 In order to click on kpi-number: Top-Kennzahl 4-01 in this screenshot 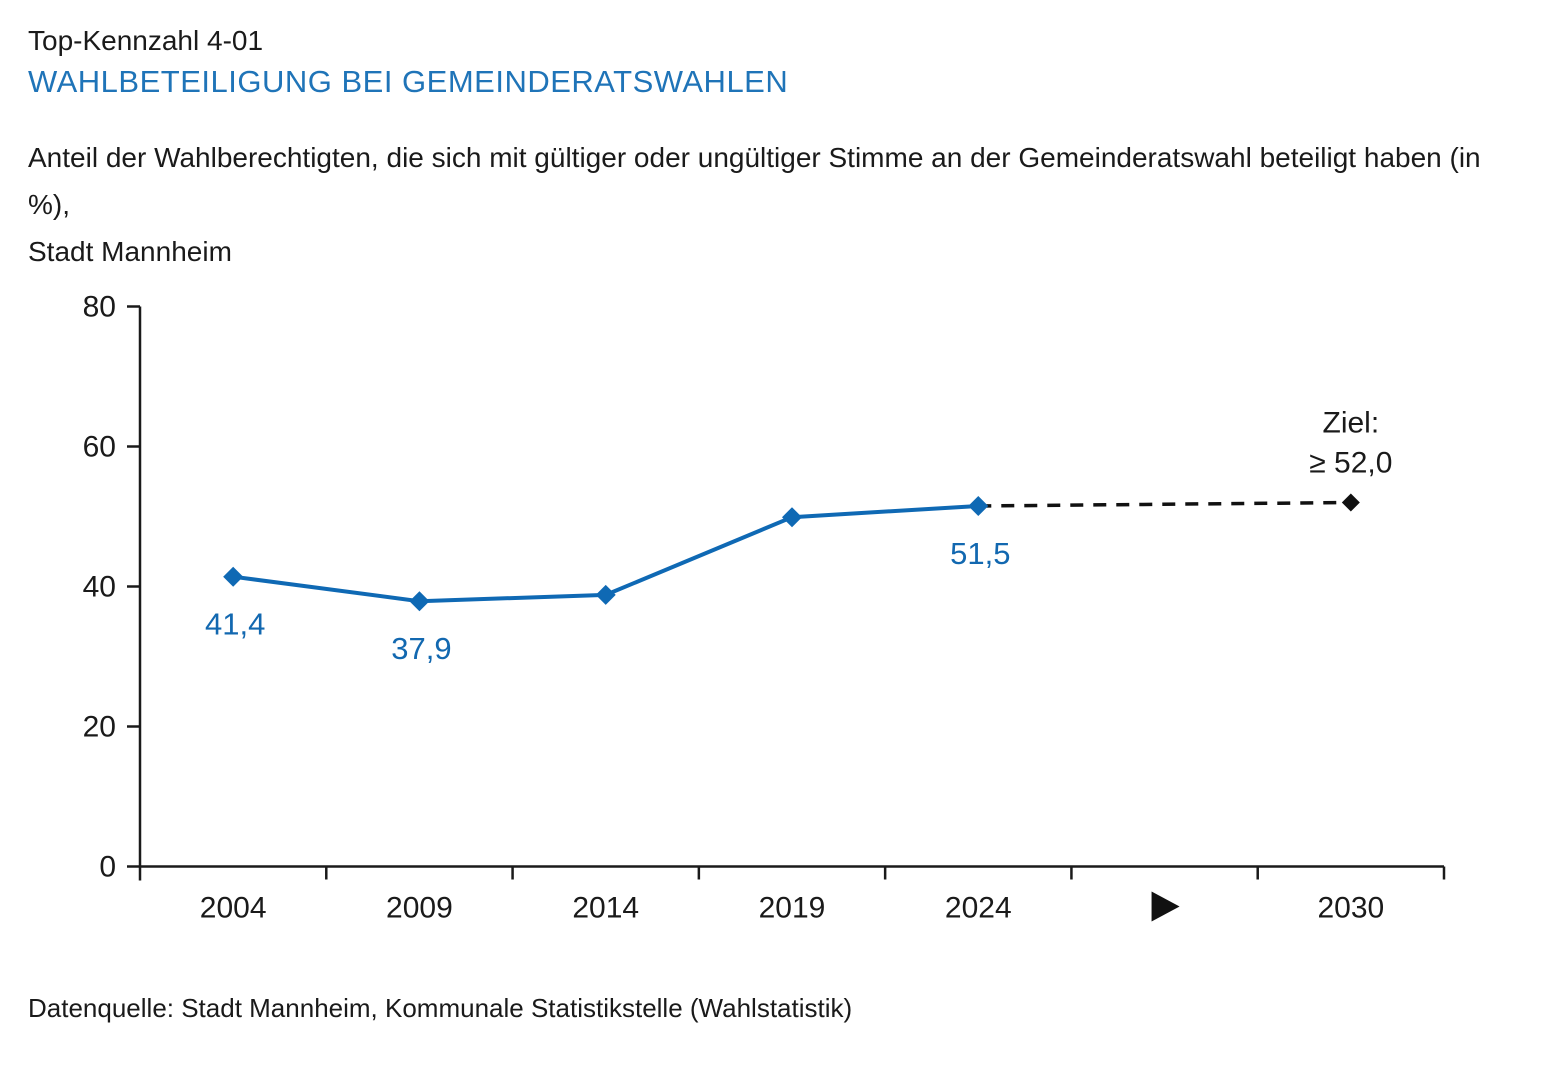, I will do `click(146, 40)`.